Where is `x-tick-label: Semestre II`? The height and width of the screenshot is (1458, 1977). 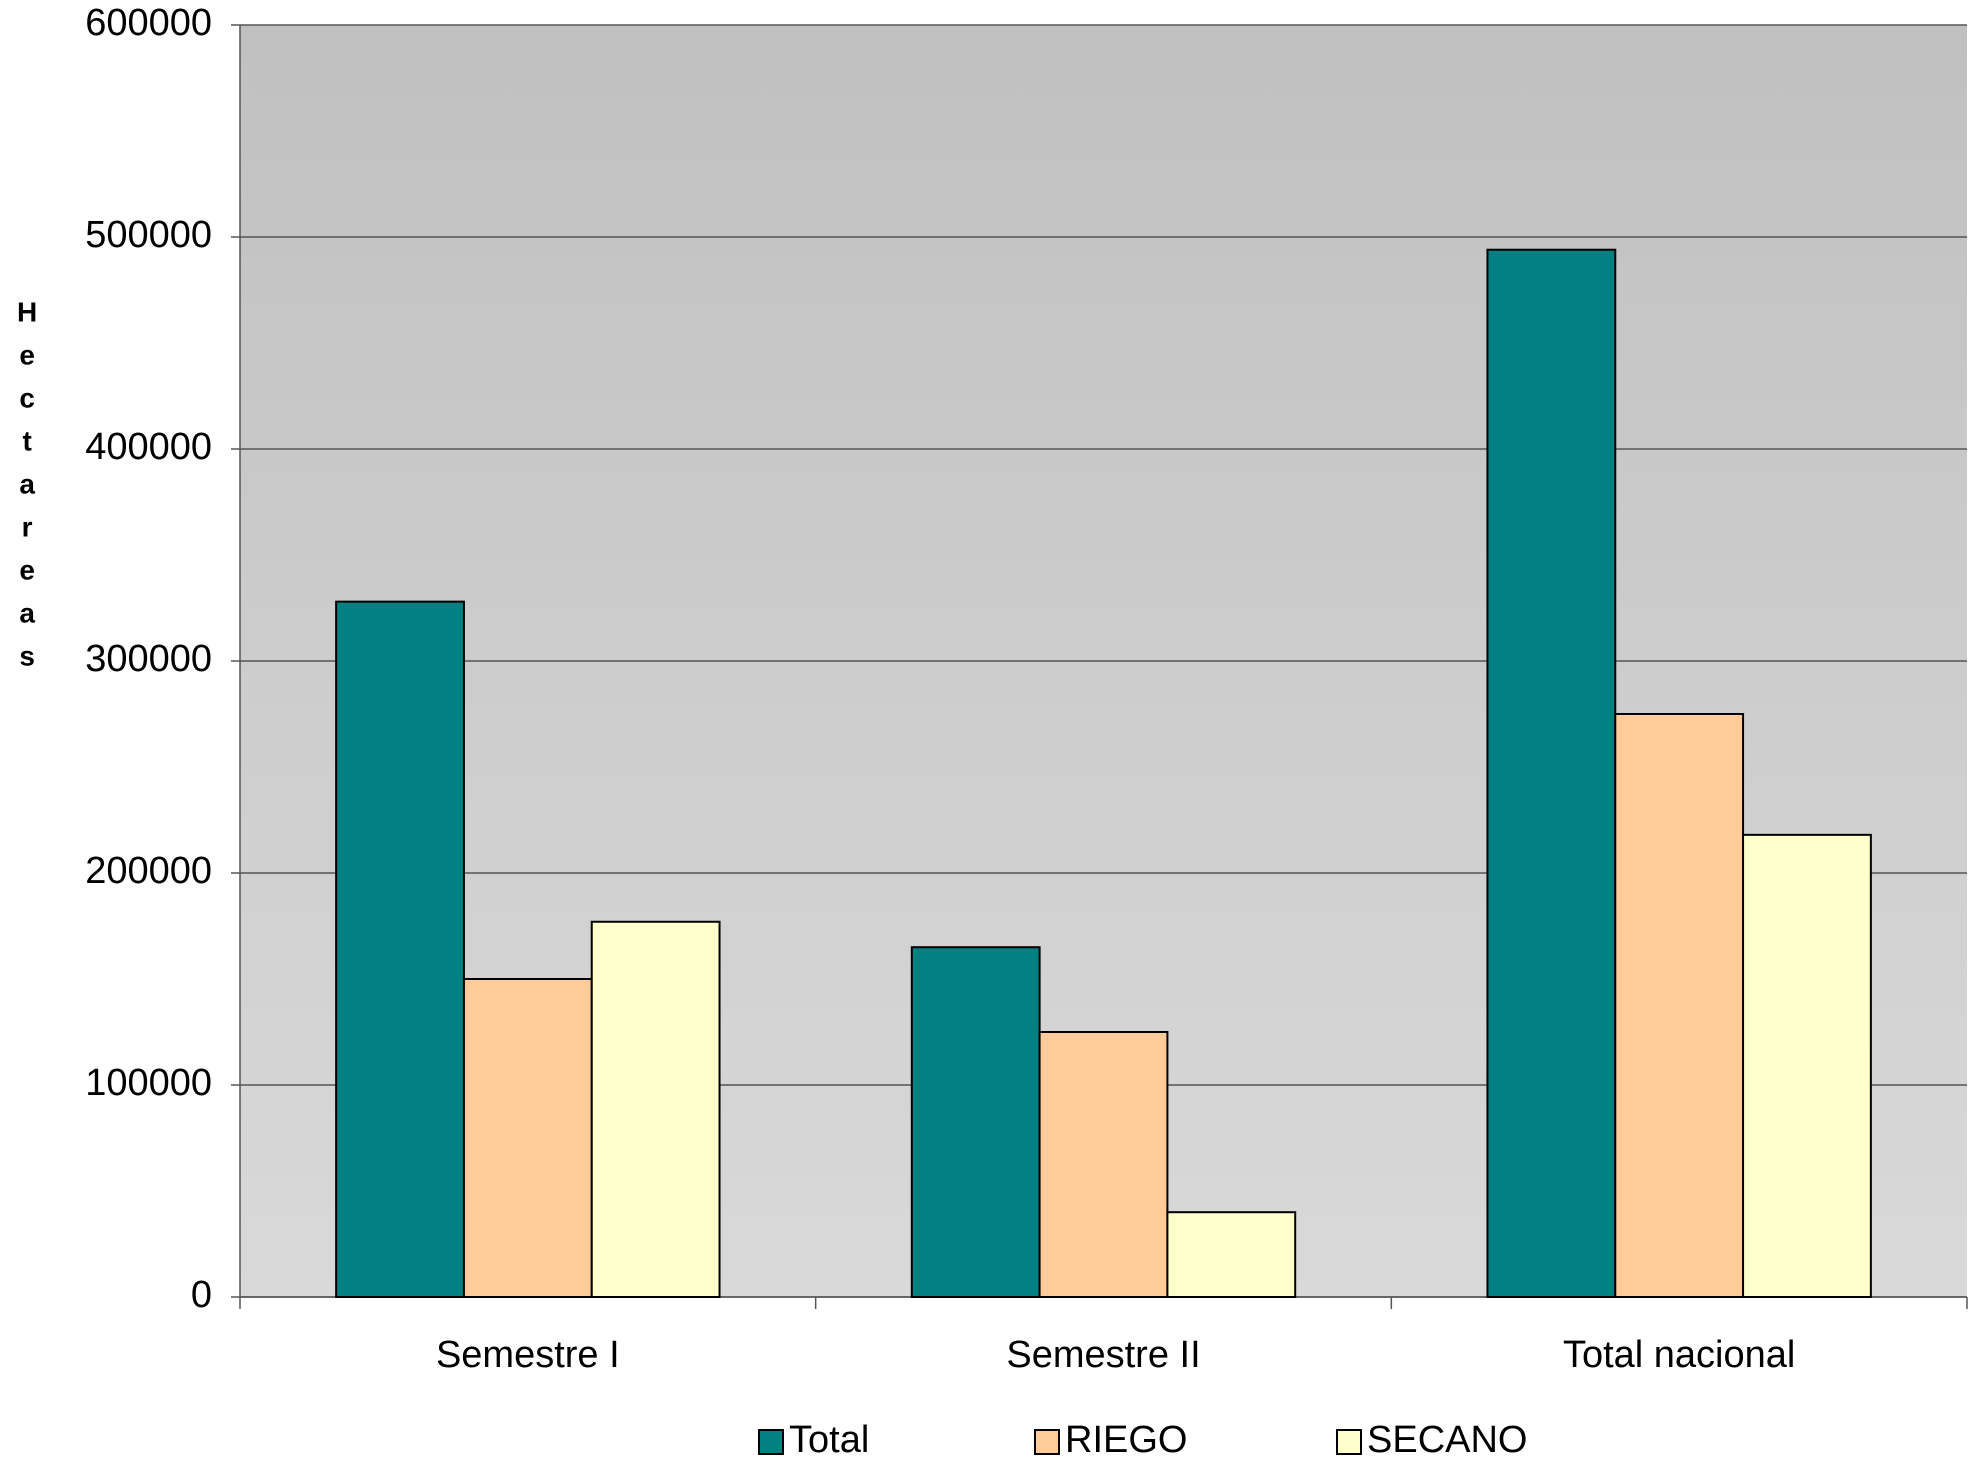 x-tick-label: Semestre II is located at coordinates (1103, 1355).